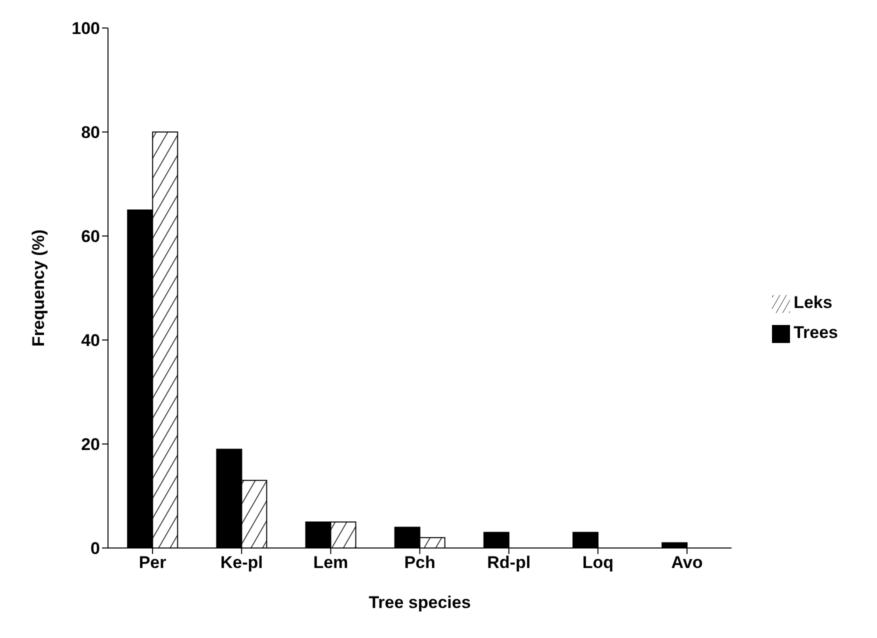 The width and height of the screenshot is (877, 638). What do you see at coordinates (38, 288) in the screenshot?
I see `y-axis-title: Frequency (%)` at bounding box center [38, 288].